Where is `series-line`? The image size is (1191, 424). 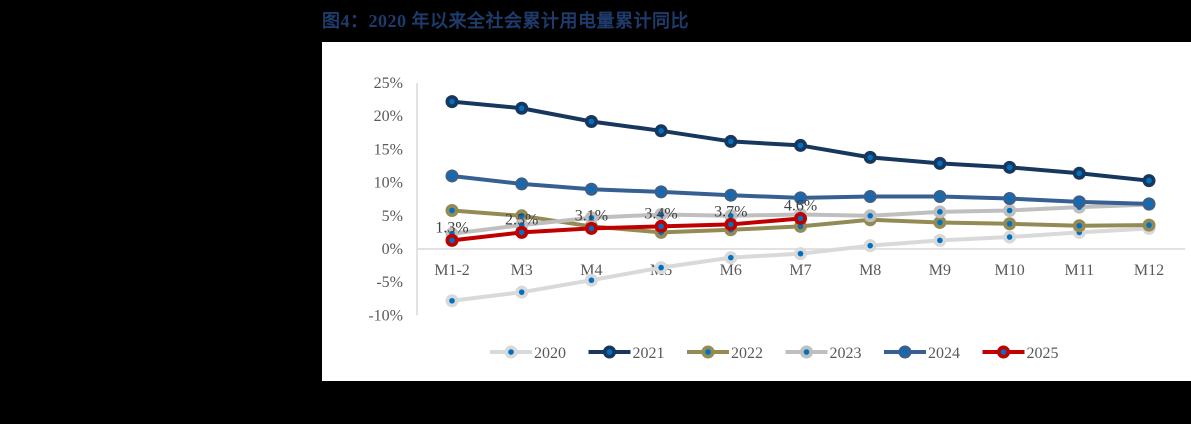
series-line is located at coordinates (626, 229).